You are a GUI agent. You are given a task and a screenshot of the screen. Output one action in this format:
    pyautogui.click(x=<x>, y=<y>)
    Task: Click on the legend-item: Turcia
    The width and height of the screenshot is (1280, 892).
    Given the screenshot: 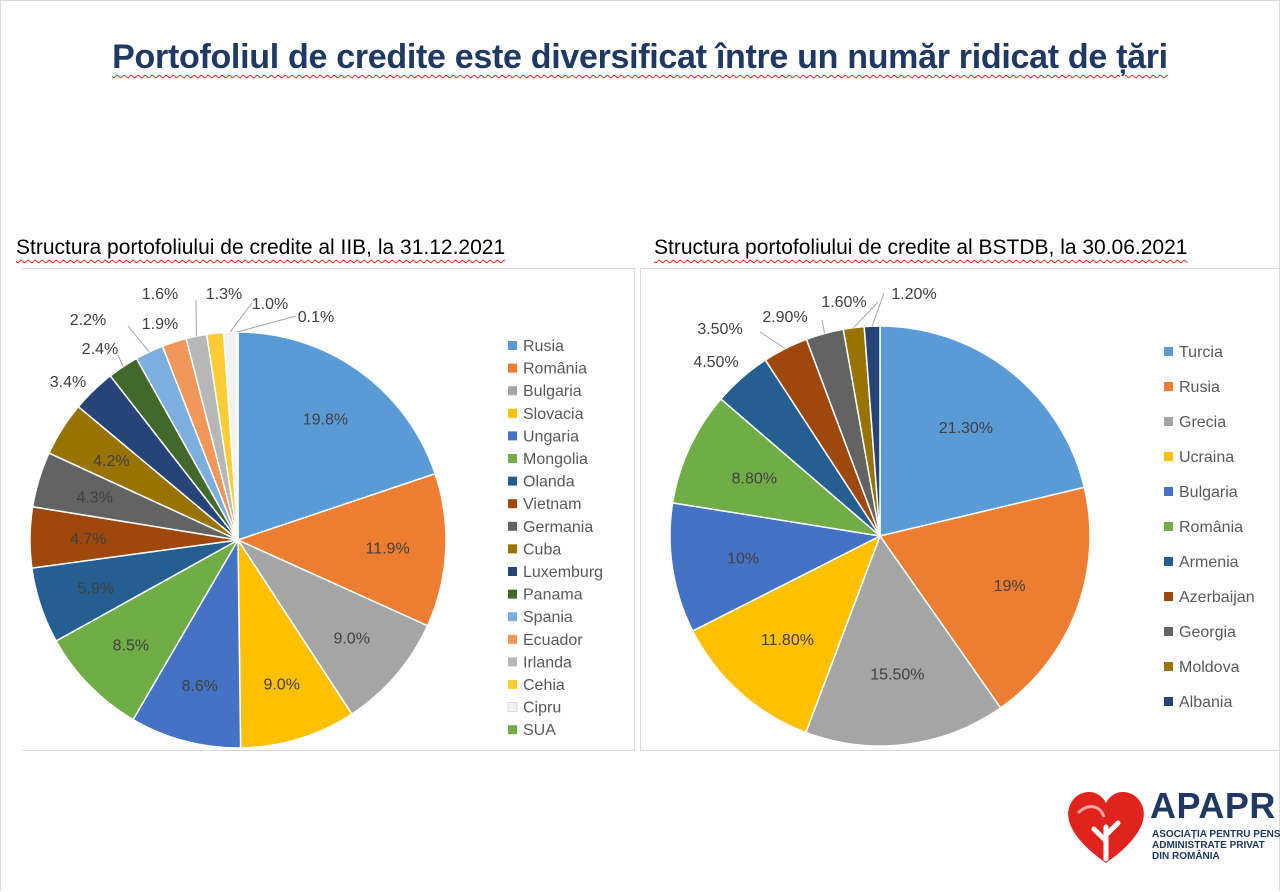 What is the action you would take?
    pyautogui.click(x=1193, y=352)
    